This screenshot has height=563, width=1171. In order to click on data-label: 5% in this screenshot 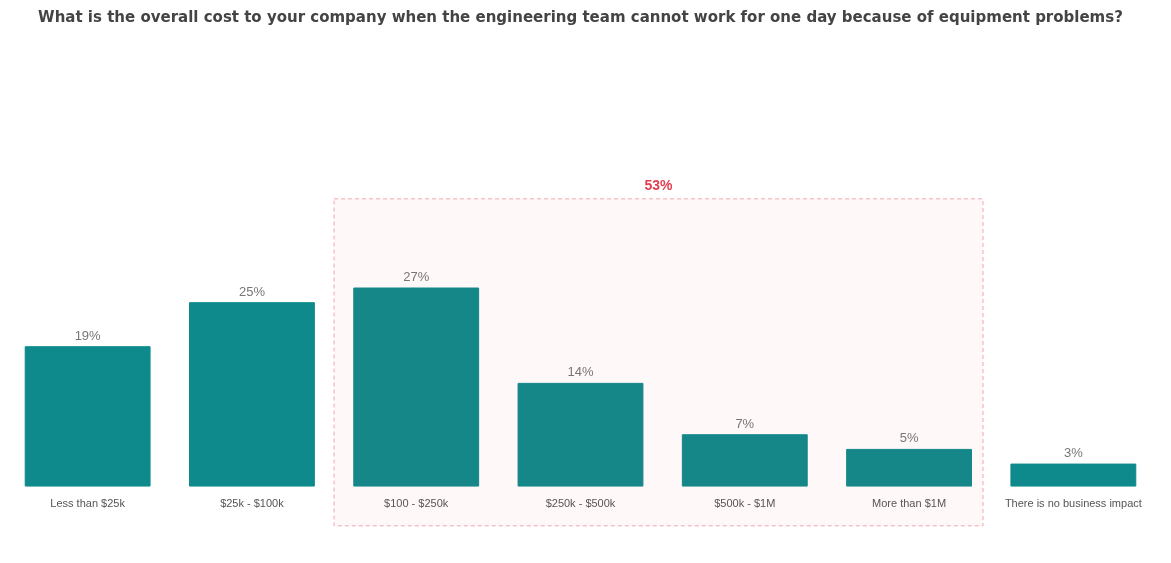, I will do `click(909, 438)`.